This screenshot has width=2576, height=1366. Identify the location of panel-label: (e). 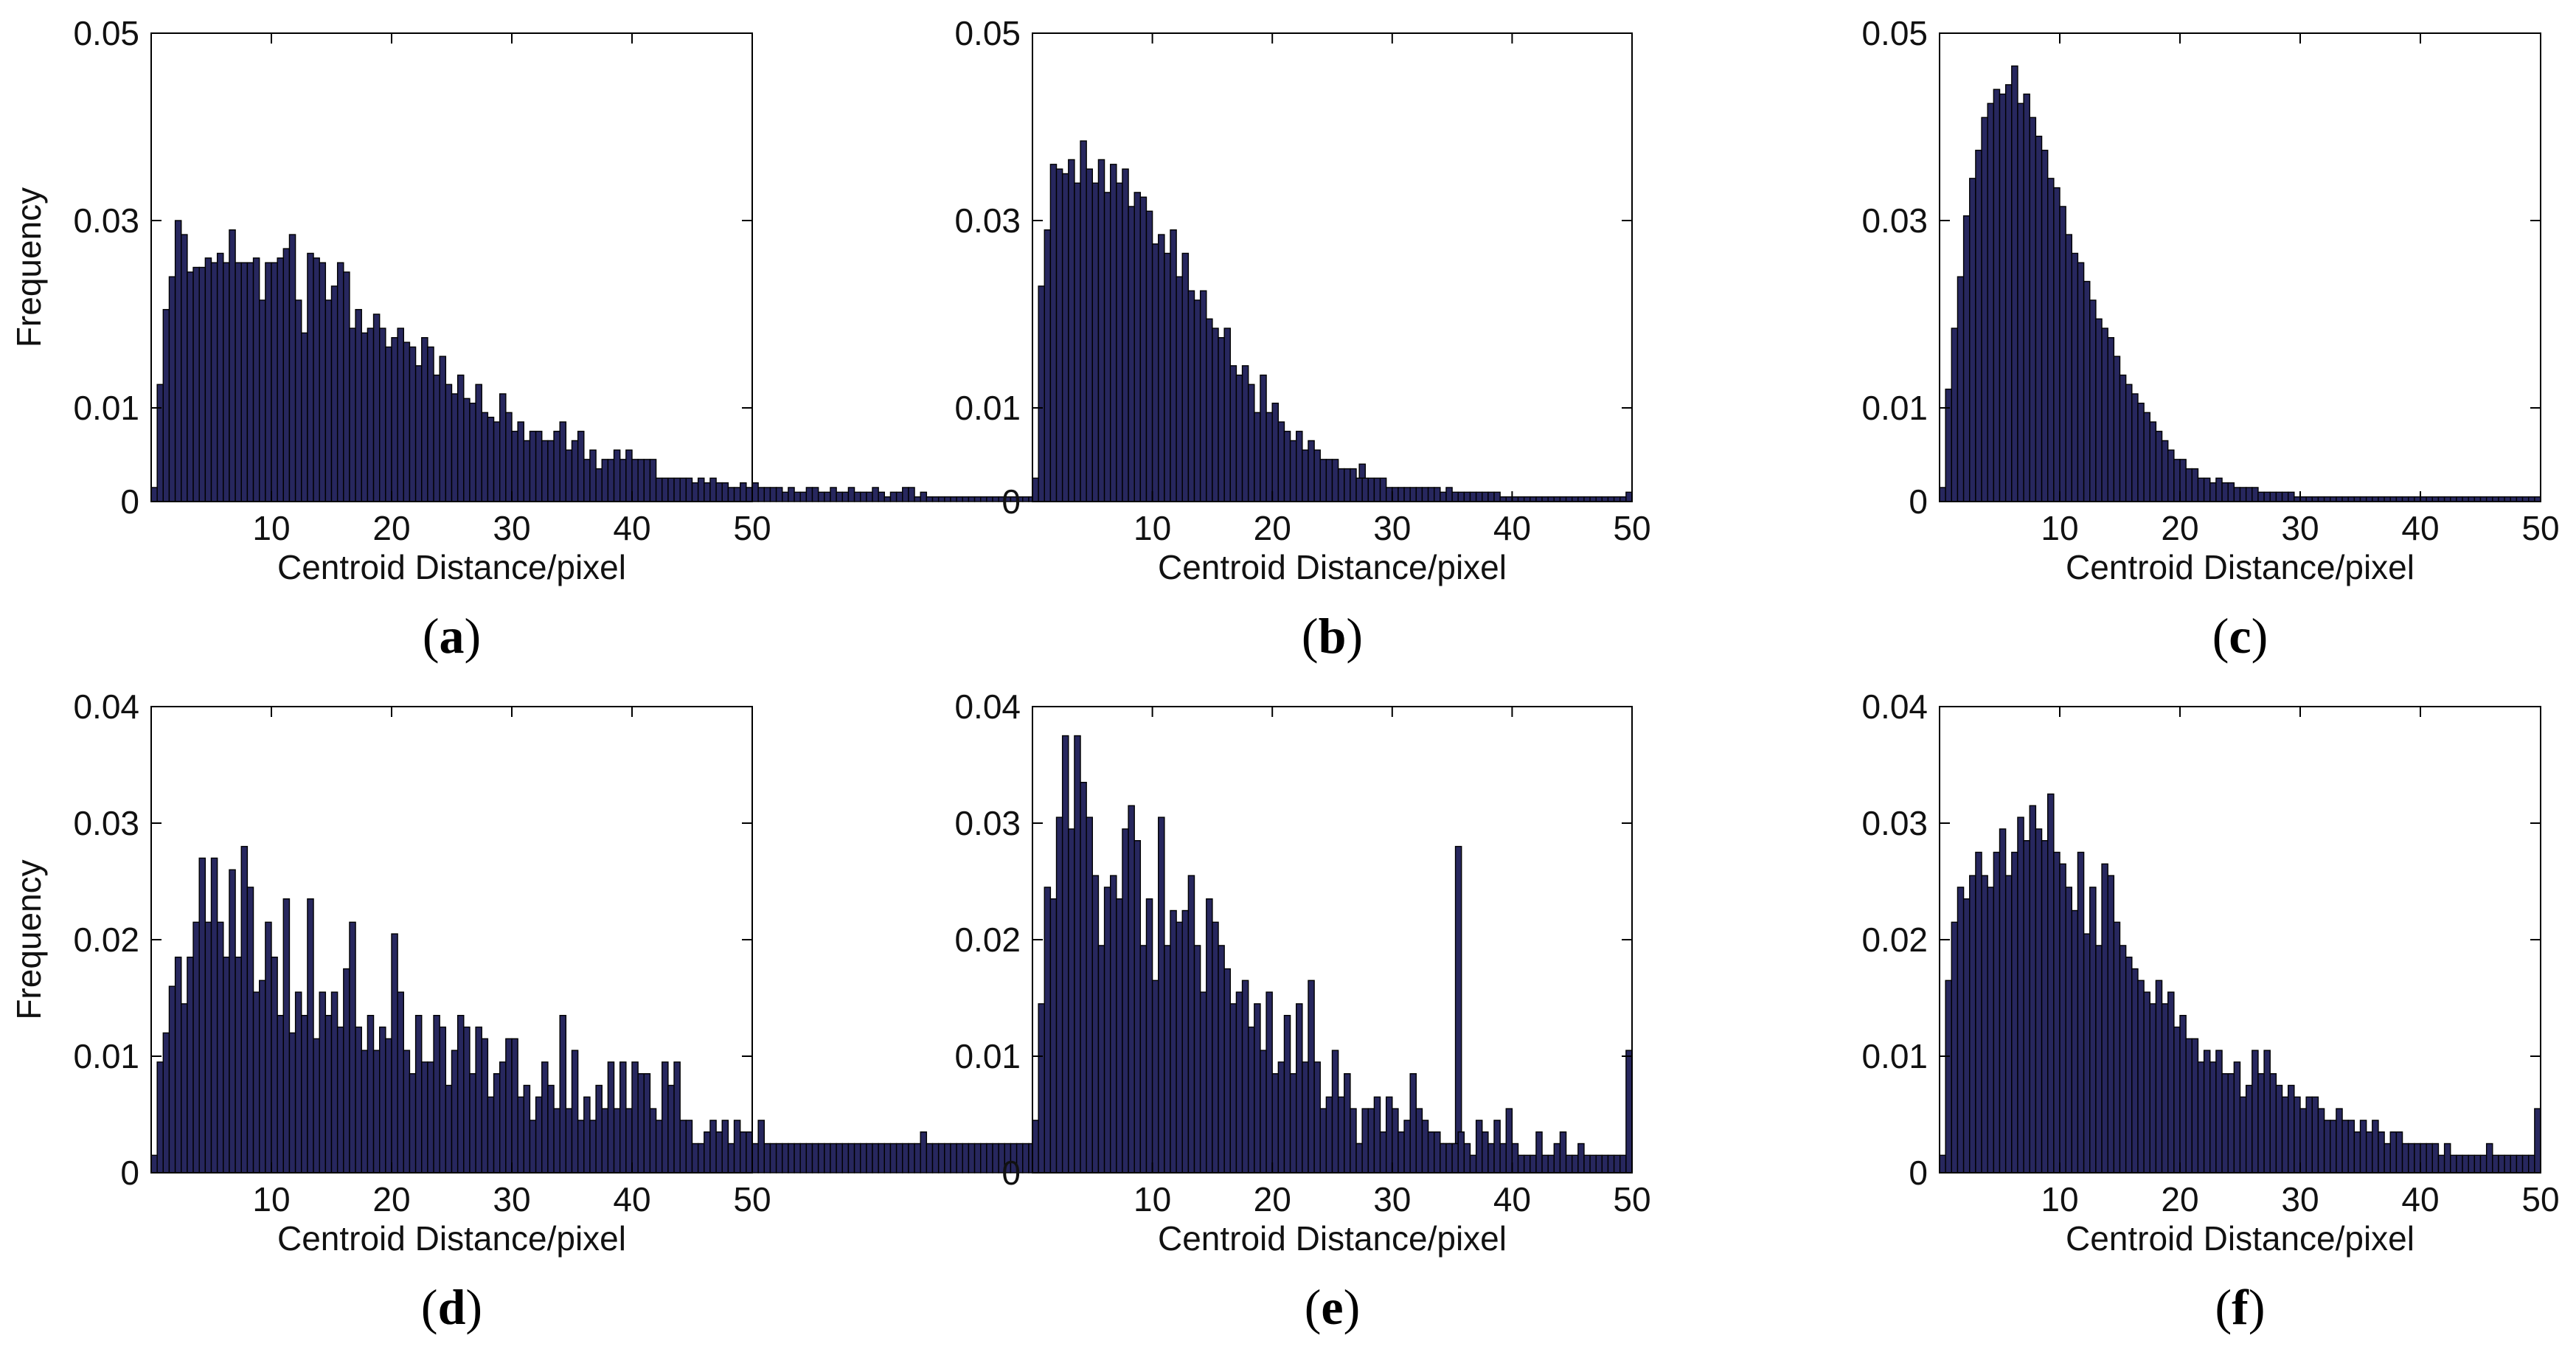
(1333, 1307).